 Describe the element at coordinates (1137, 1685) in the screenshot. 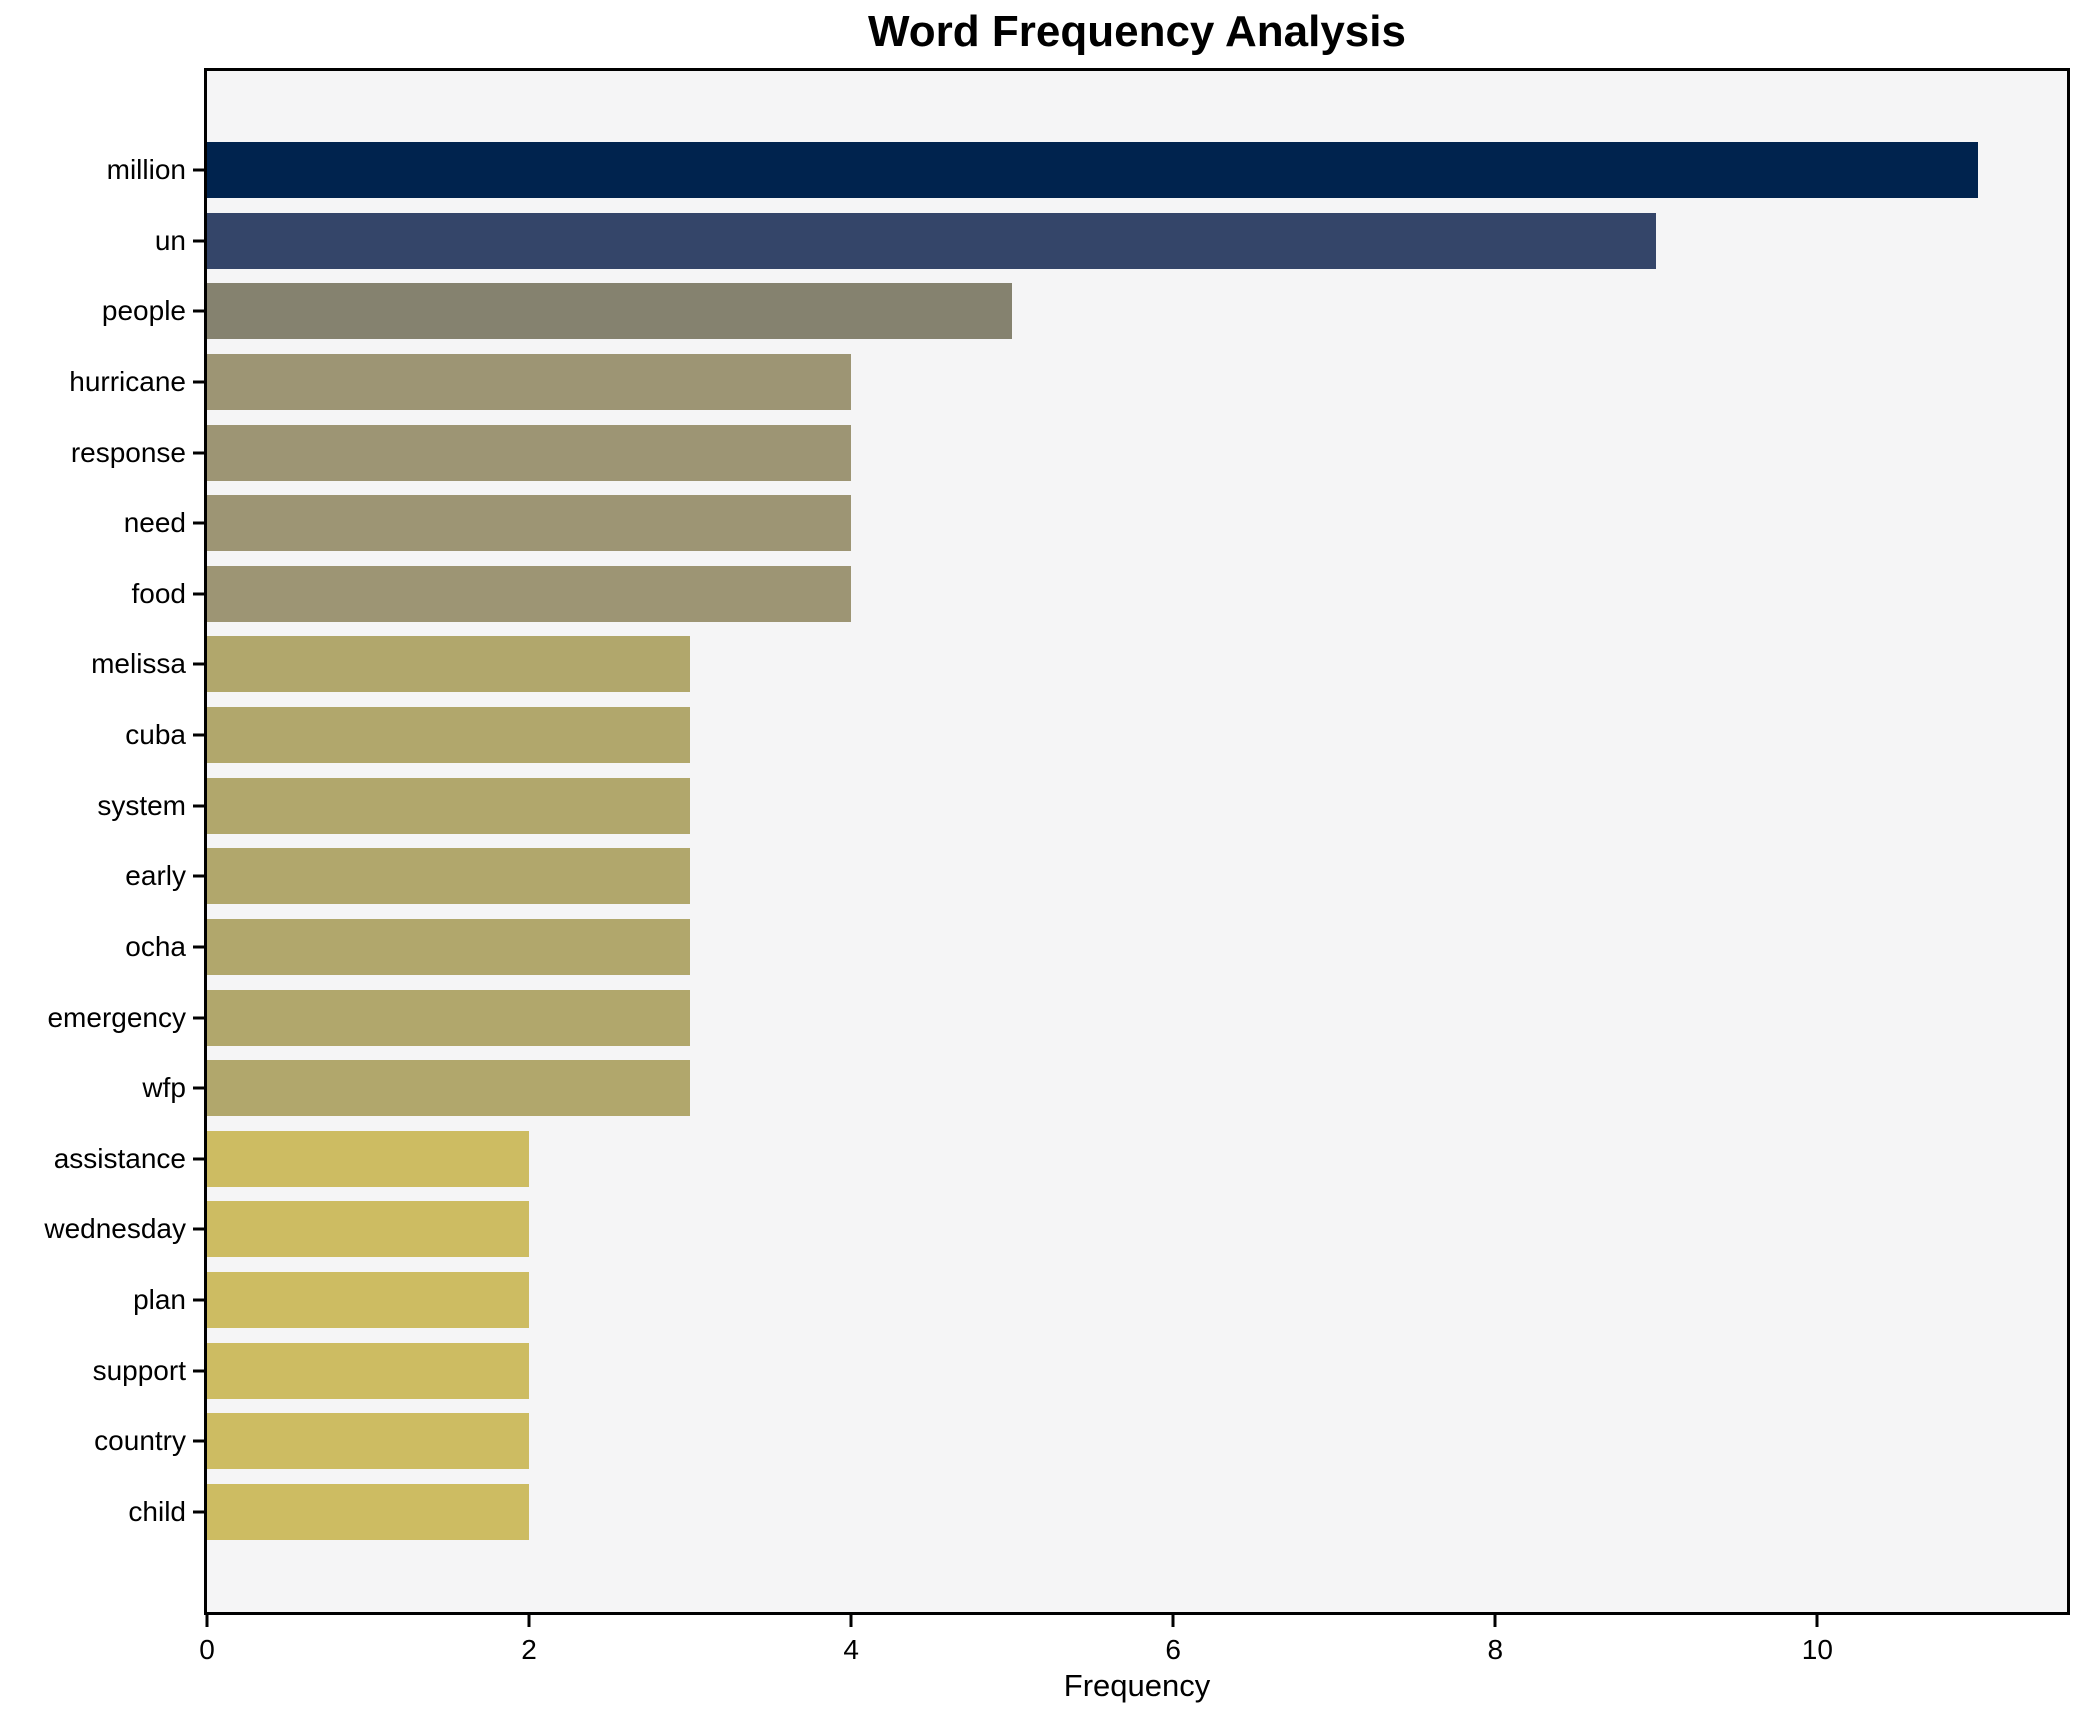

I see `x-axis-label: Frequency` at that location.